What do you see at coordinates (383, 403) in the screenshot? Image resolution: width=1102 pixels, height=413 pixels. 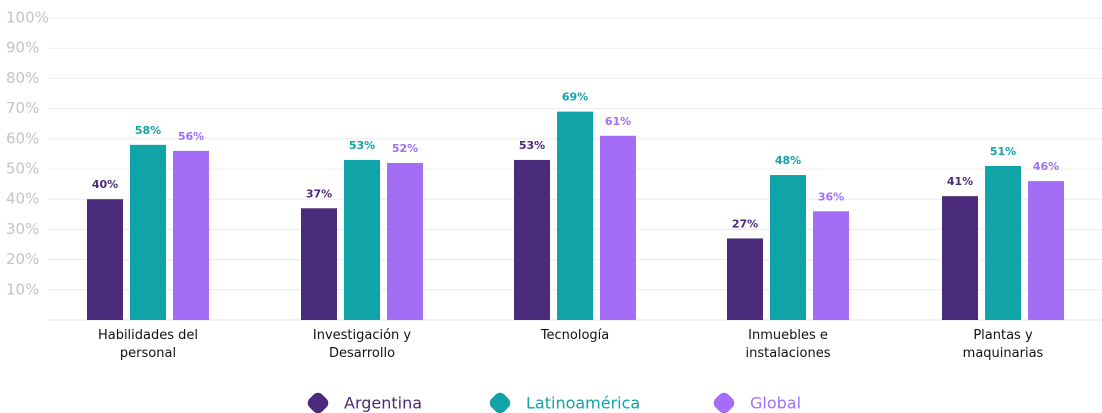 I see `legend-label: Argentina` at bounding box center [383, 403].